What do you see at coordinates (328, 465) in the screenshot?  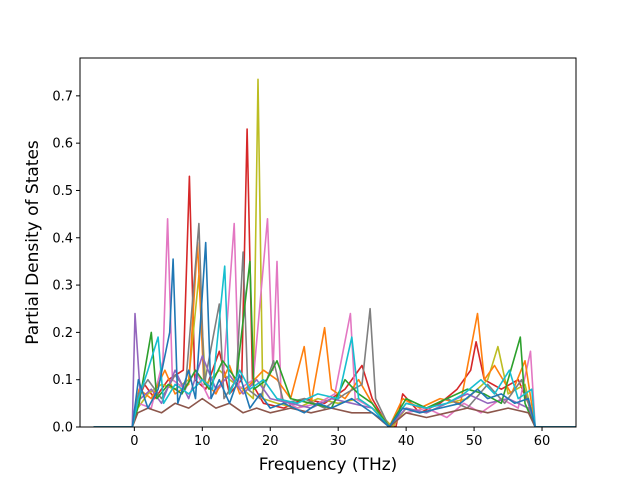 I see `x-axis-label: Frequency (THz)` at bounding box center [328, 465].